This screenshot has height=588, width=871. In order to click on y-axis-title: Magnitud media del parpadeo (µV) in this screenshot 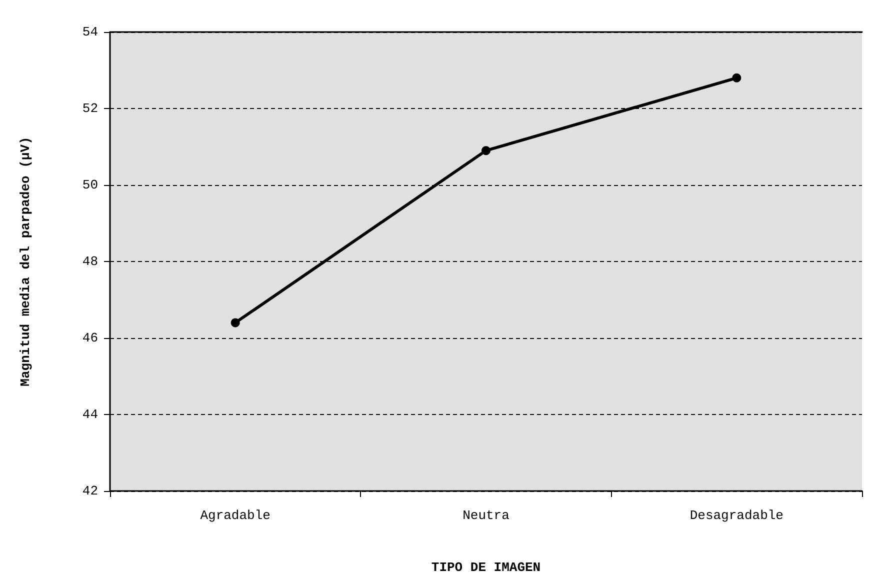, I will do `click(25, 261)`.